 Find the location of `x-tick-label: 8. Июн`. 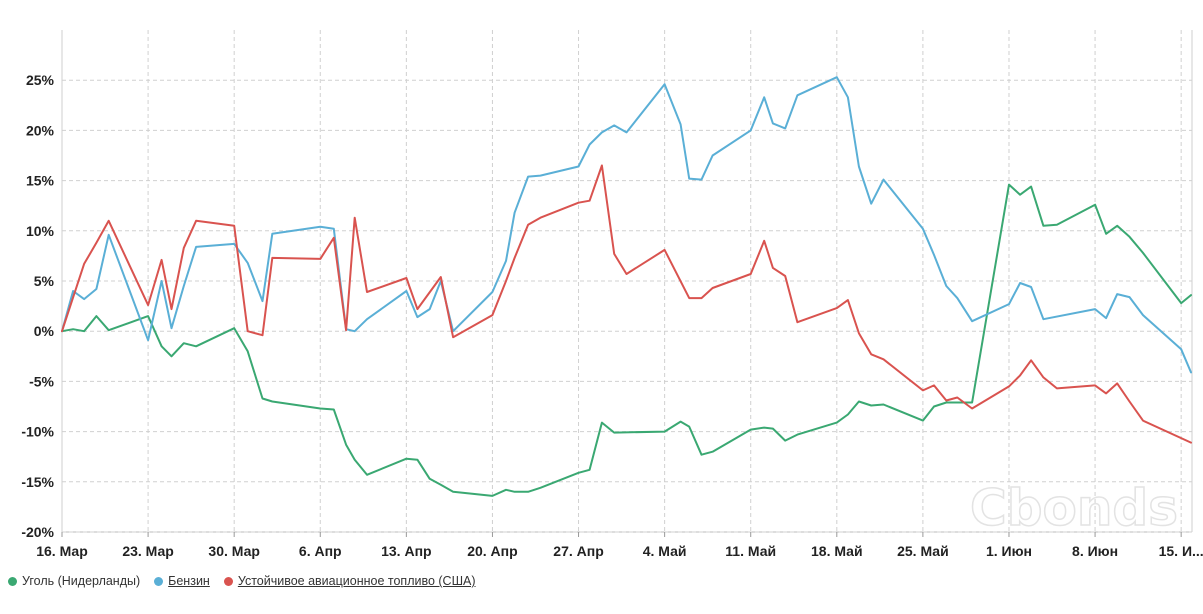

x-tick-label: 8. Июн is located at coordinates (1095, 551).